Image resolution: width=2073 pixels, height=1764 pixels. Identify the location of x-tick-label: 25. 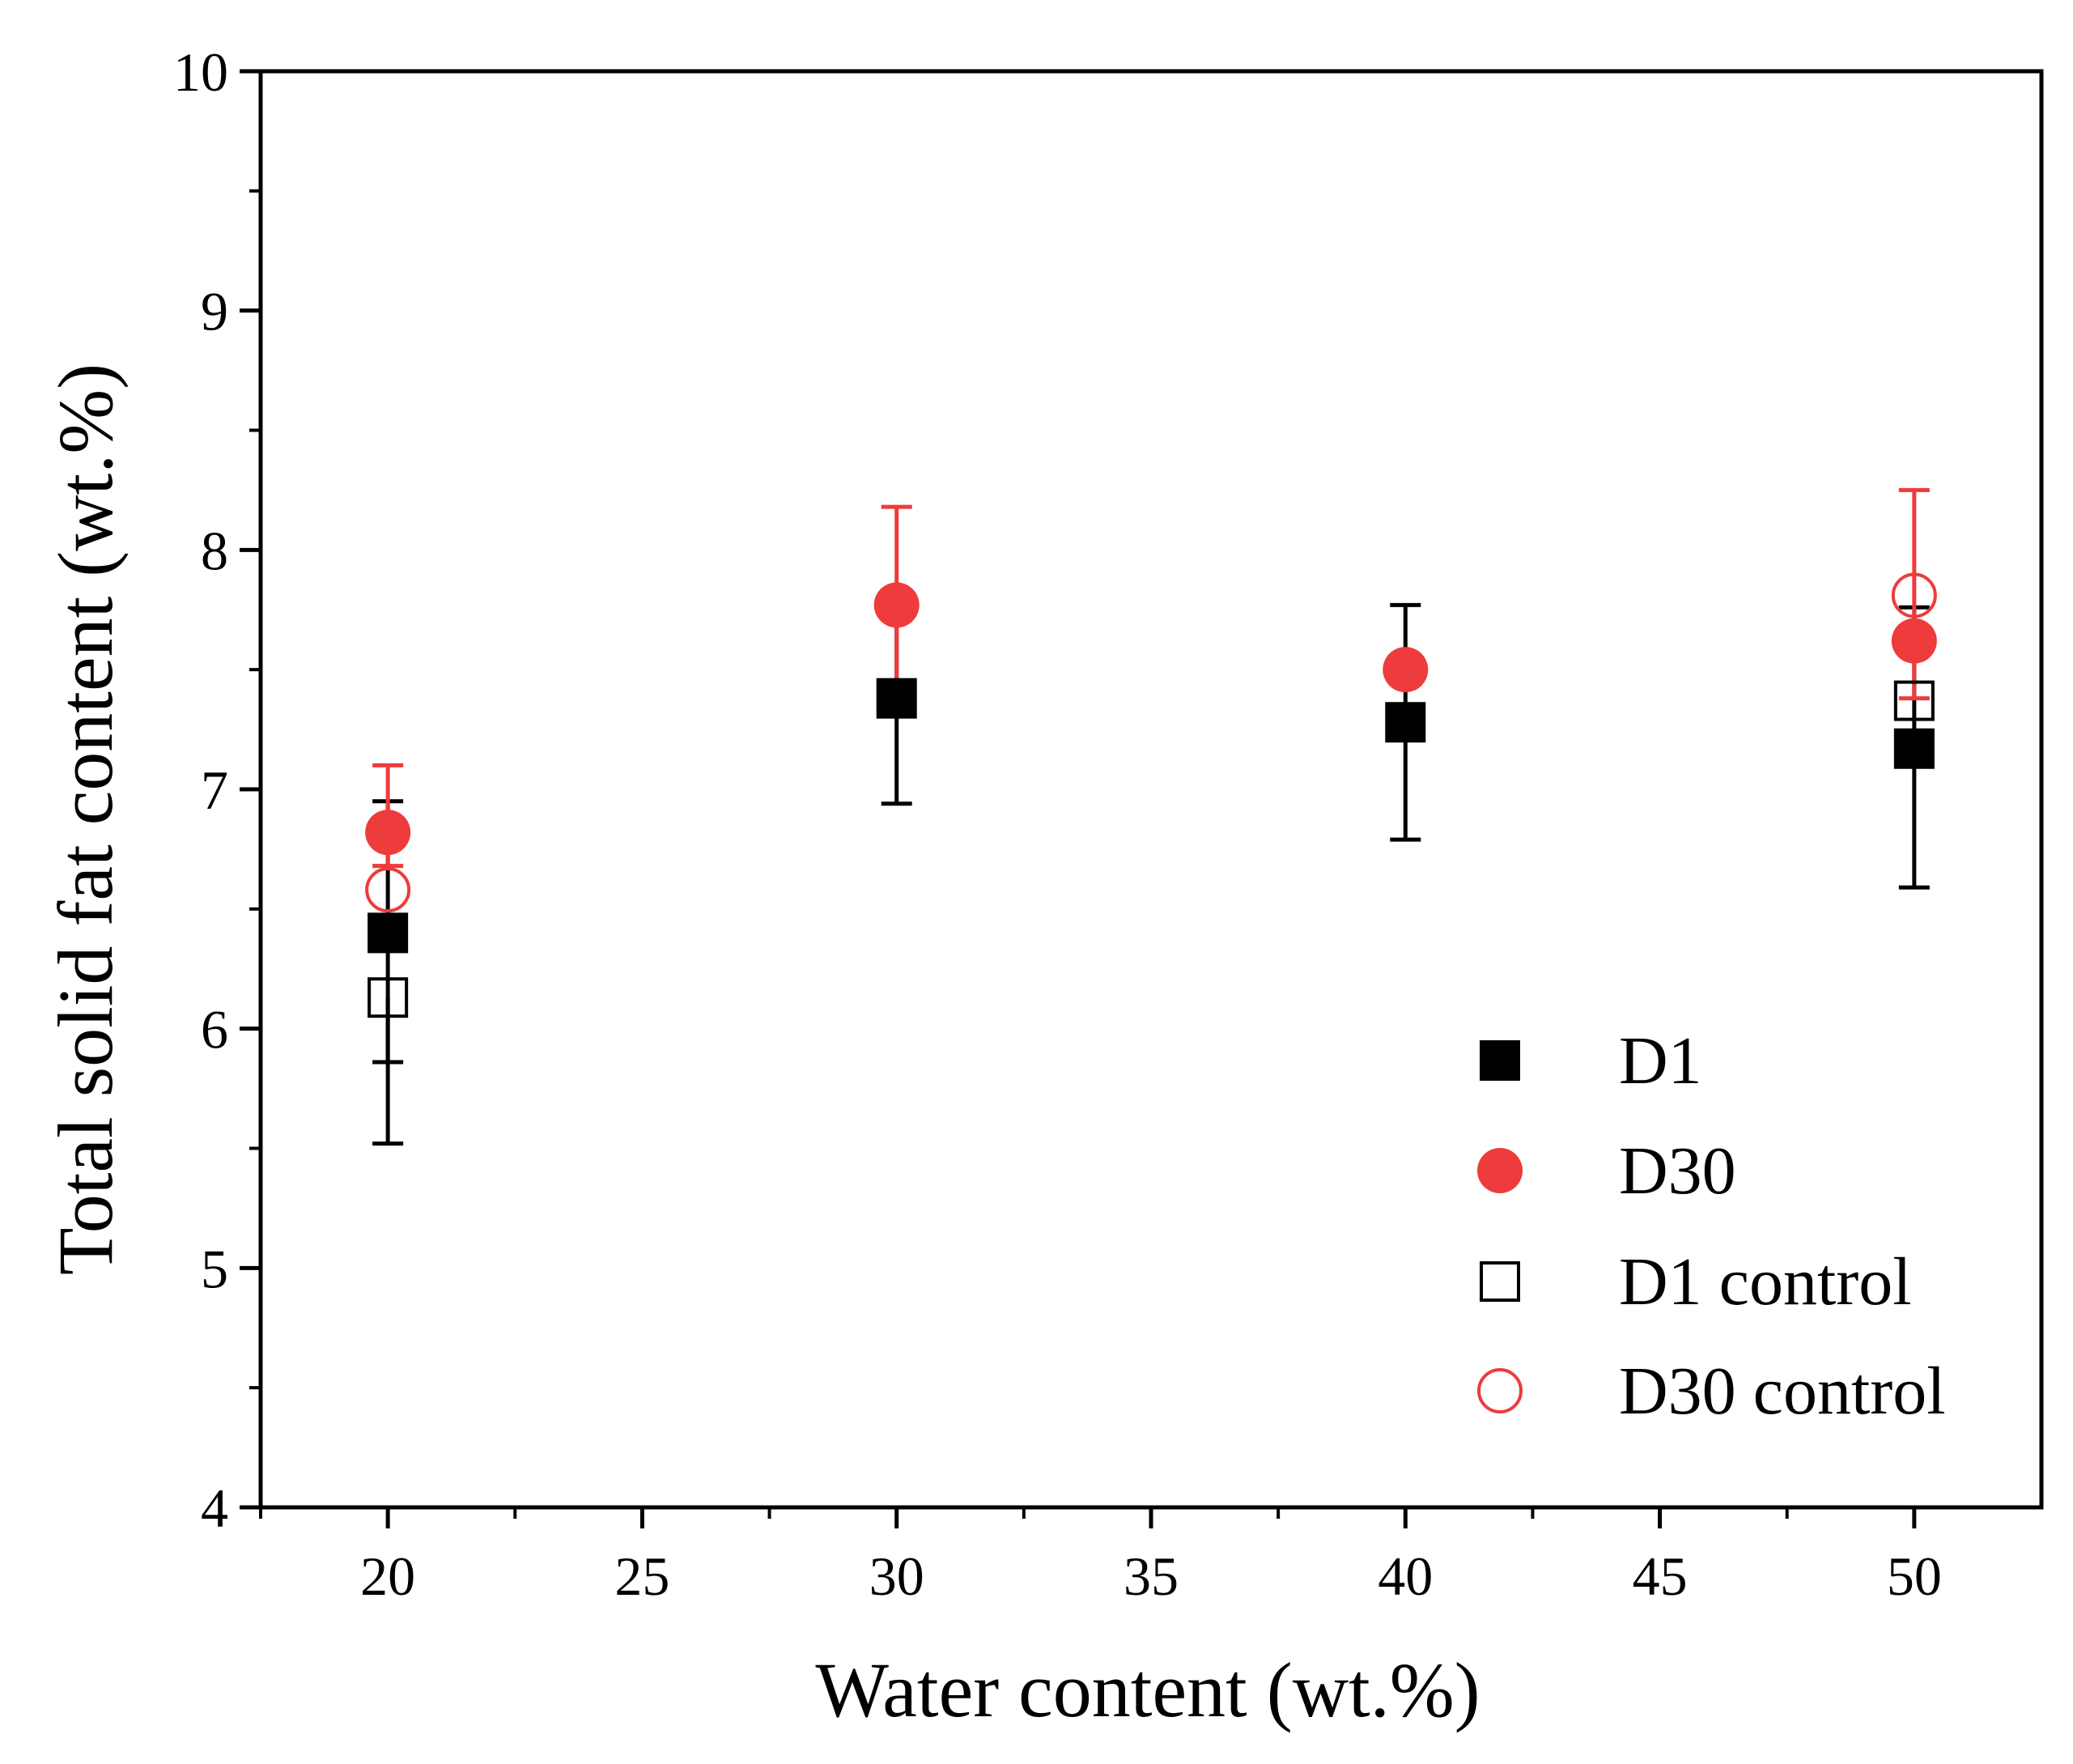
(641, 1576).